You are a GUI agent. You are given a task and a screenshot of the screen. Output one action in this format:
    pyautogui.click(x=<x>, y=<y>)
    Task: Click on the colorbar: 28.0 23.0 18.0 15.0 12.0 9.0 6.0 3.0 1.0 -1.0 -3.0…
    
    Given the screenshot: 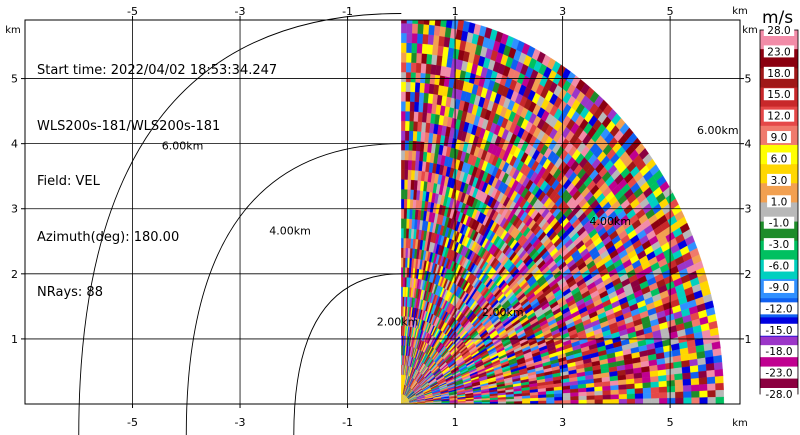 What is the action you would take?
    pyautogui.click(x=779, y=212)
    